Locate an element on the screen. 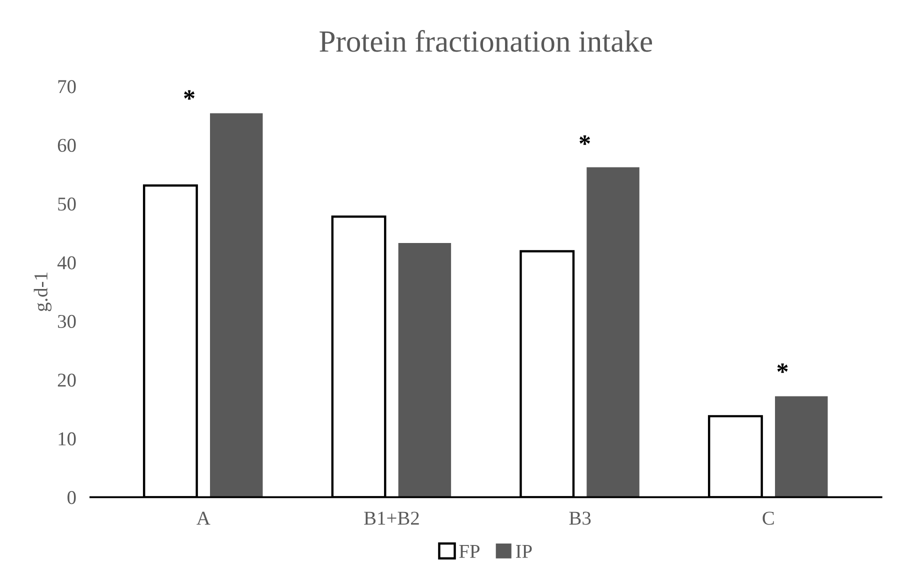 This screenshot has width=904, height=587. x-tick-label: C is located at coordinates (768, 518).